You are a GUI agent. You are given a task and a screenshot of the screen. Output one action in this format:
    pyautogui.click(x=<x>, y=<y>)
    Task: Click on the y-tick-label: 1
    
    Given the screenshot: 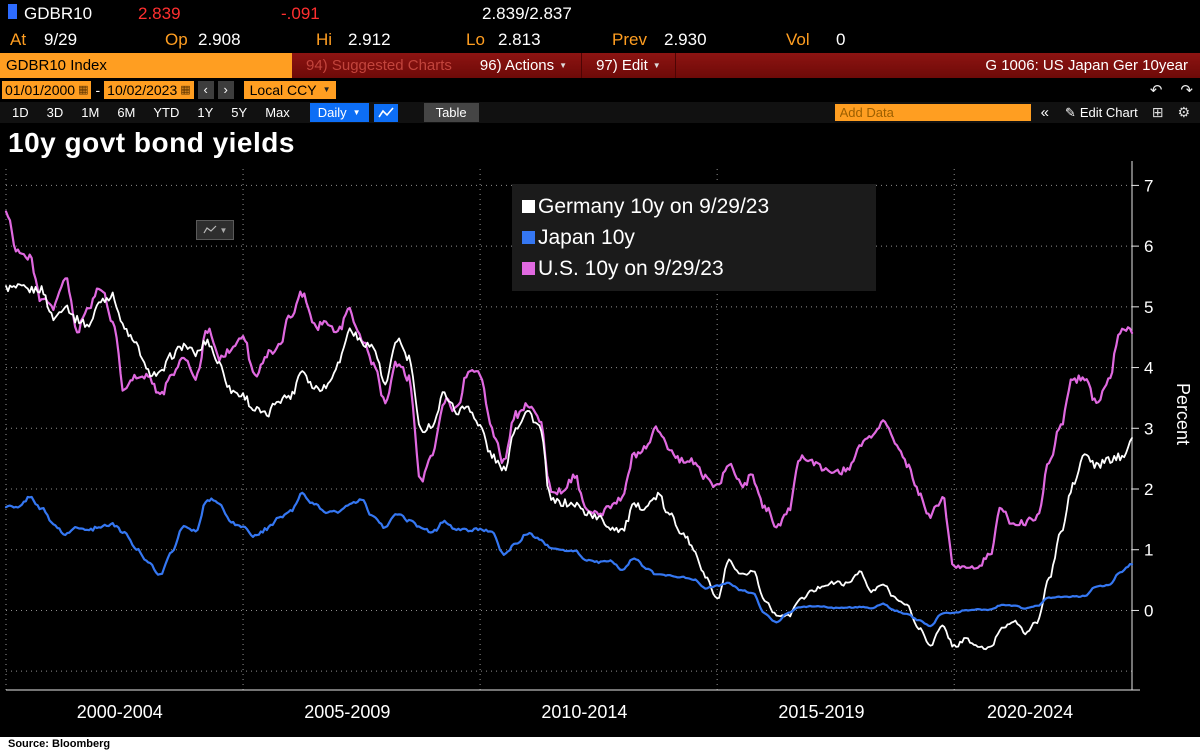 What is the action you would take?
    pyautogui.click(x=1148, y=550)
    